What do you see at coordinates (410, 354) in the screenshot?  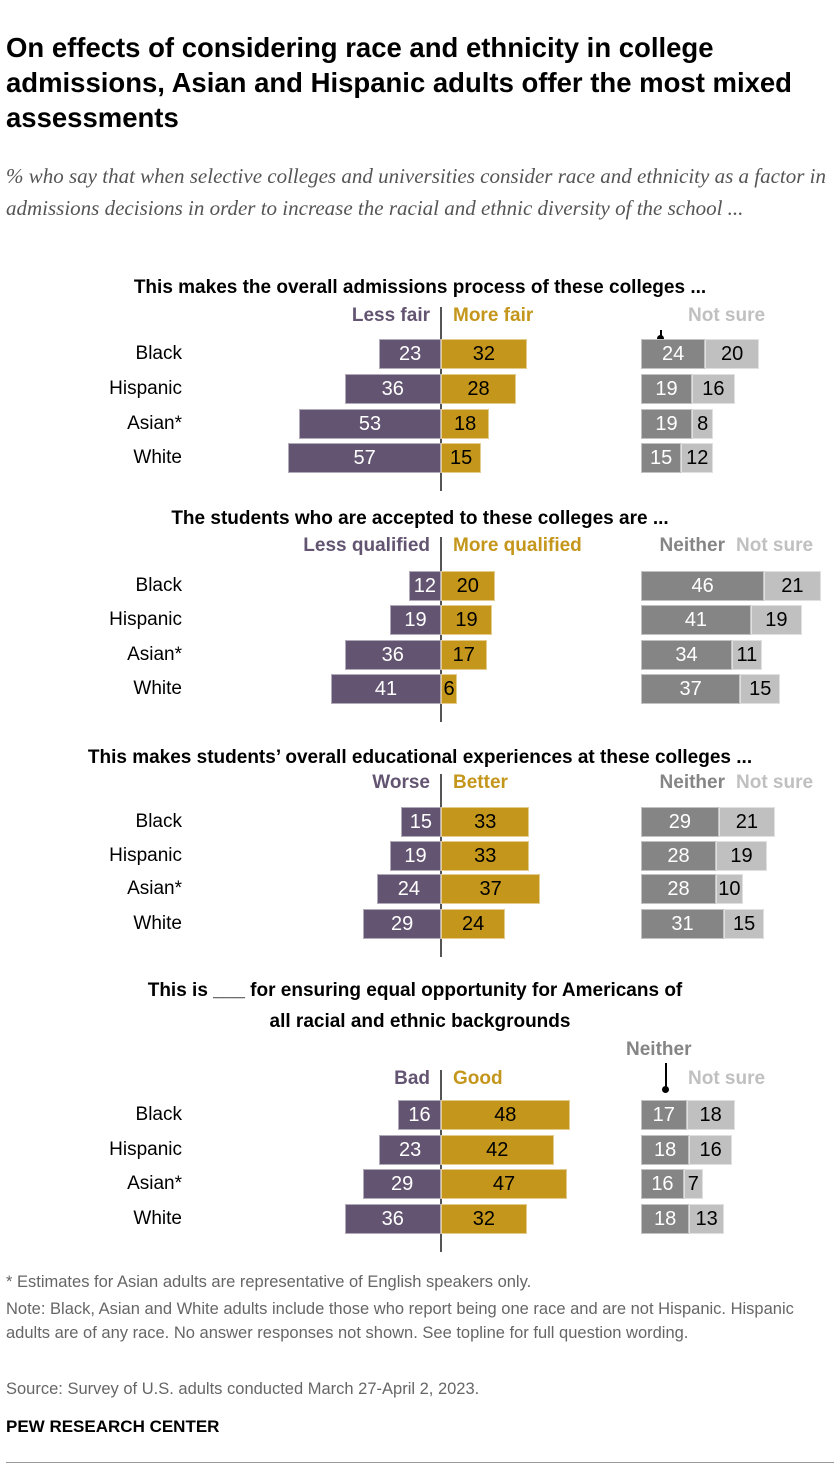 I see `bar-negative: 23` at bounding box center [410, 354].